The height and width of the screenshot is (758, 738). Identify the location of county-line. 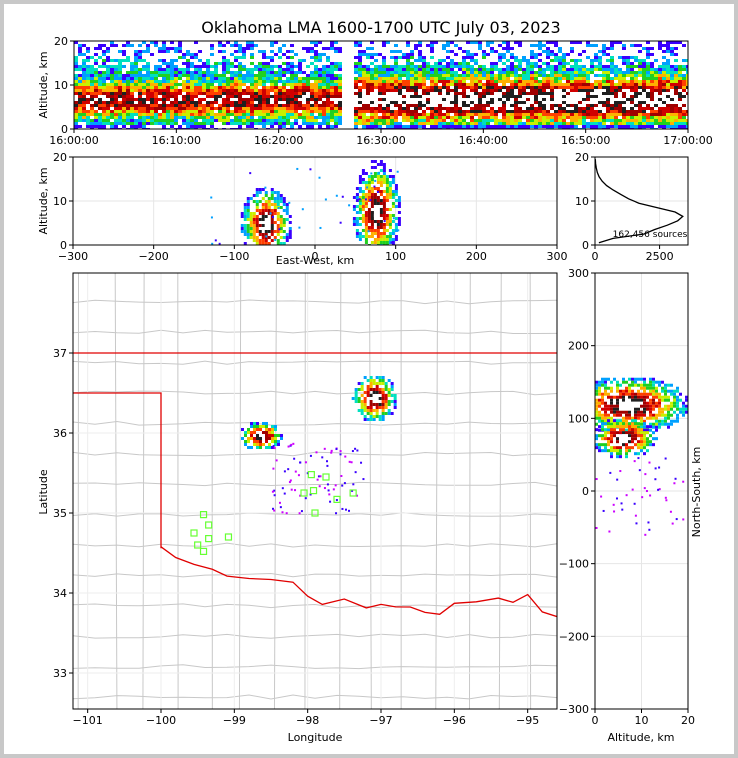
(340, 491).